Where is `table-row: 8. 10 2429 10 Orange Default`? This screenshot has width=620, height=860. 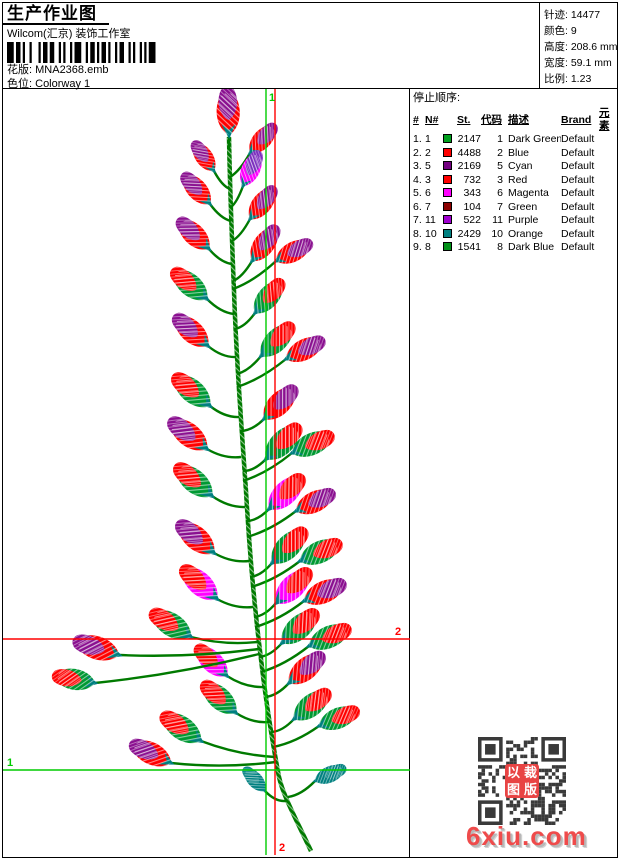
table-row: 8. 10 2429 10 Orange Default is located at coordinates (504, 233).